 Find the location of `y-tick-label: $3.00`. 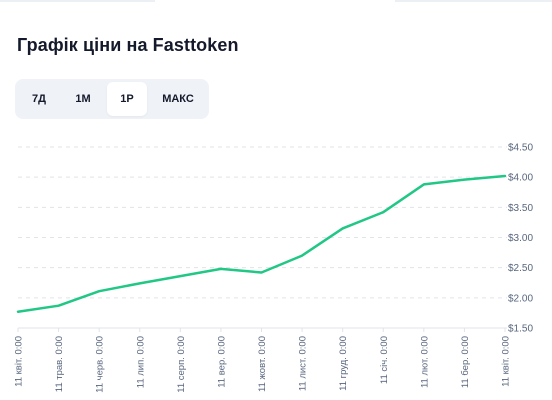

y-tick-label: $3.00 is located at coordinates (520, 238).